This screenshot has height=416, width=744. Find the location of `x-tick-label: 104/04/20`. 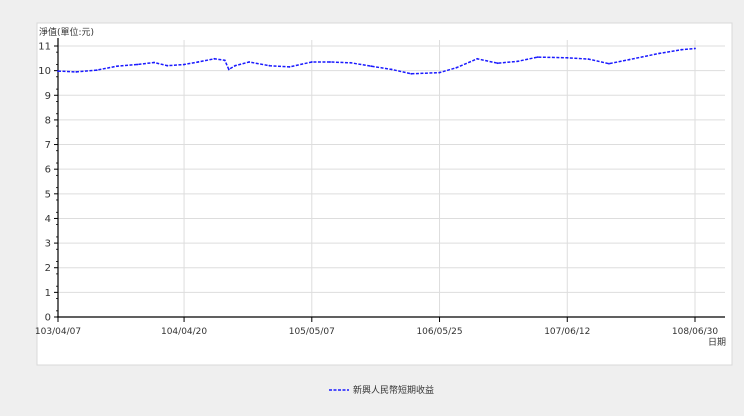

x-tick-label: 104/04/20 is located at coordinates (184, 332).